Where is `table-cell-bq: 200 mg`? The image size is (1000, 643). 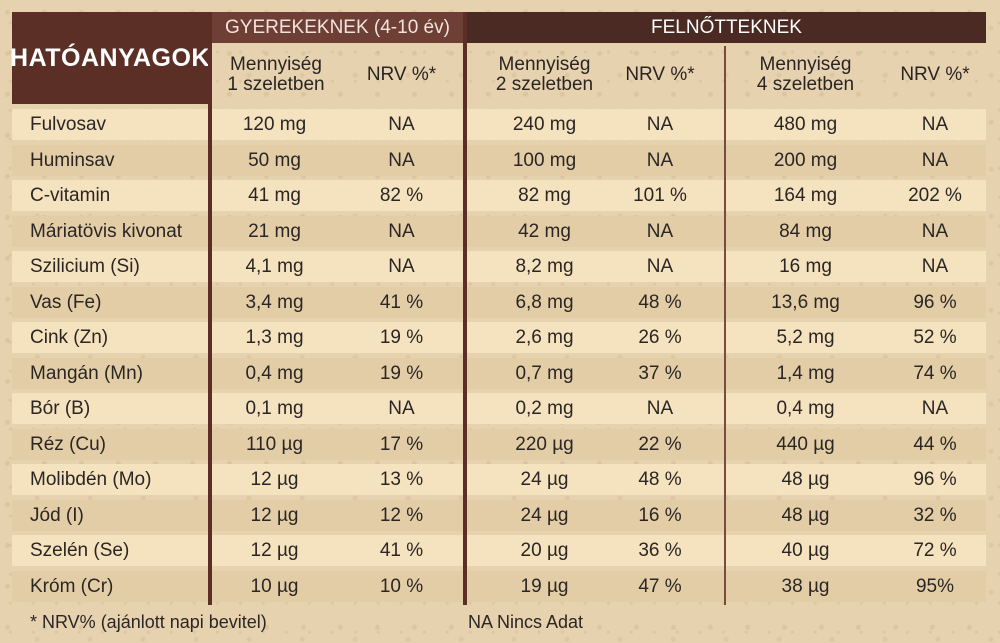 table-cell-bq: 200 mg is located at coordinates (805, 160).